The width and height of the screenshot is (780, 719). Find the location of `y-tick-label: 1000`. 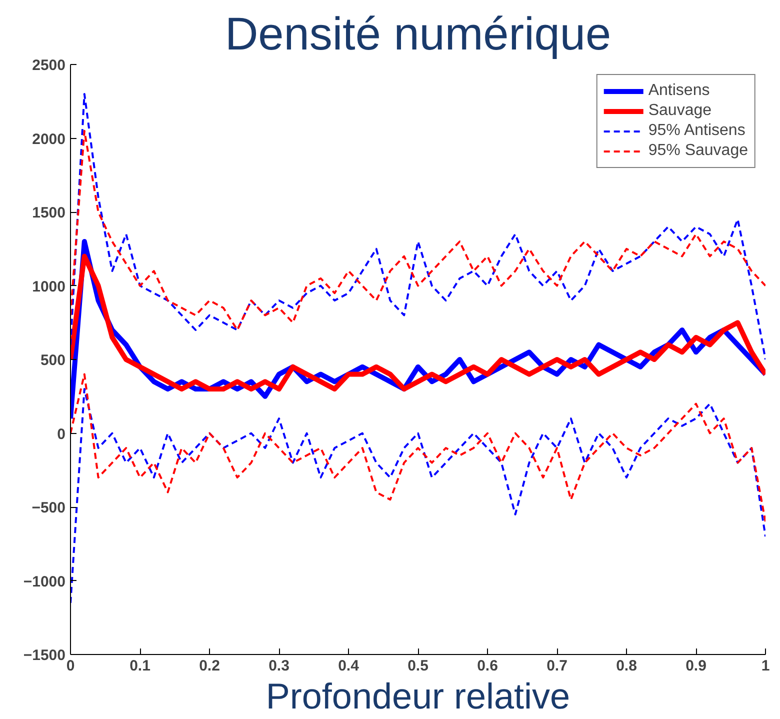

y-tick-label: 1000 is located at coordinates (49, 287).